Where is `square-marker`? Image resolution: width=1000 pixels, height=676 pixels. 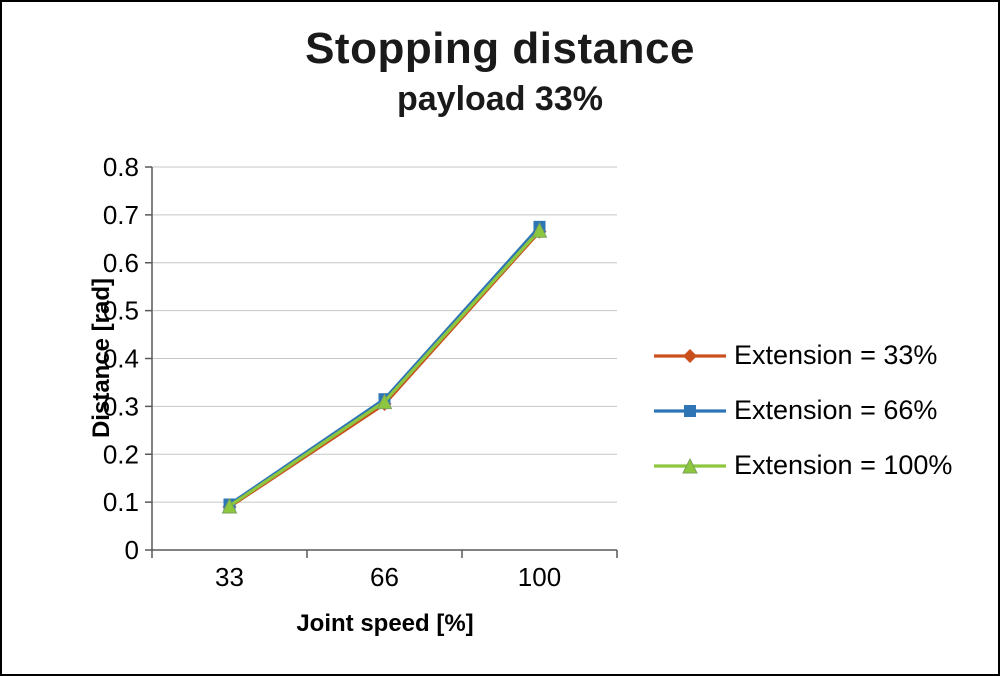 square-marker is located at coordinates (690, 410).